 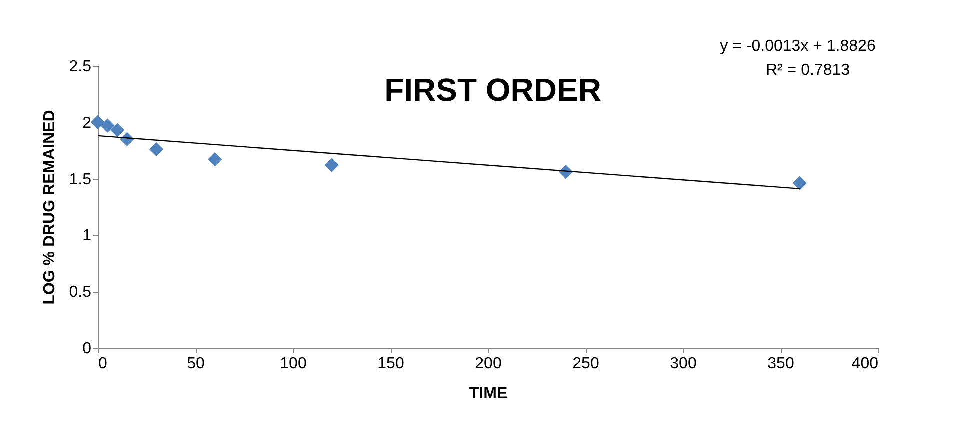 What do you see at coordinates (683, 364) in the screenshot?
I see `x-tick-label: 300` at bounding box center [683, 364].